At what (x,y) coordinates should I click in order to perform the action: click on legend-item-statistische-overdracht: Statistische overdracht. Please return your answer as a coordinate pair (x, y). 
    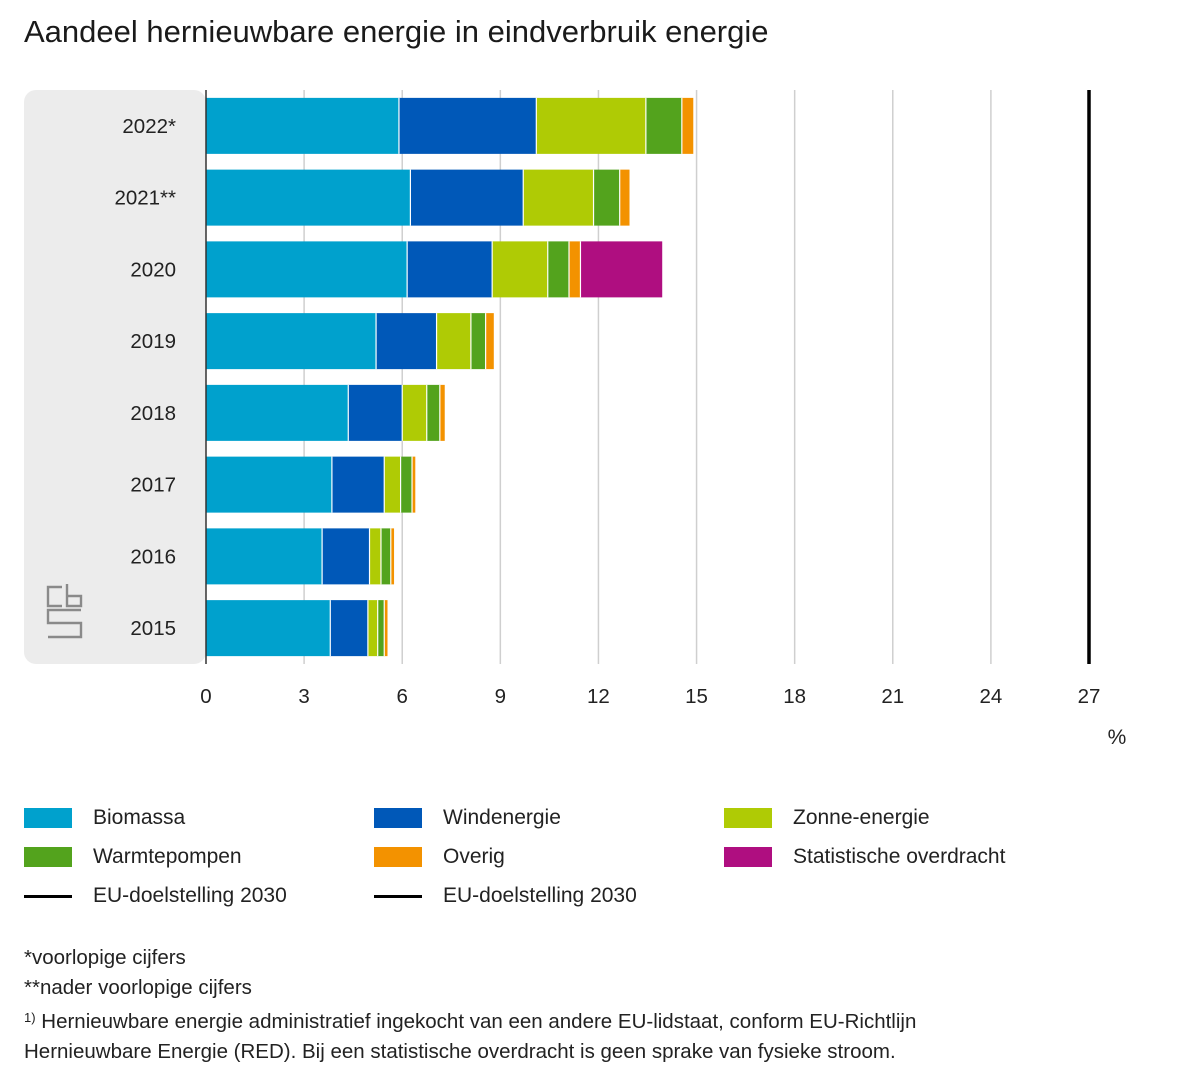
    Looking at the image, I should click on (864, 857).